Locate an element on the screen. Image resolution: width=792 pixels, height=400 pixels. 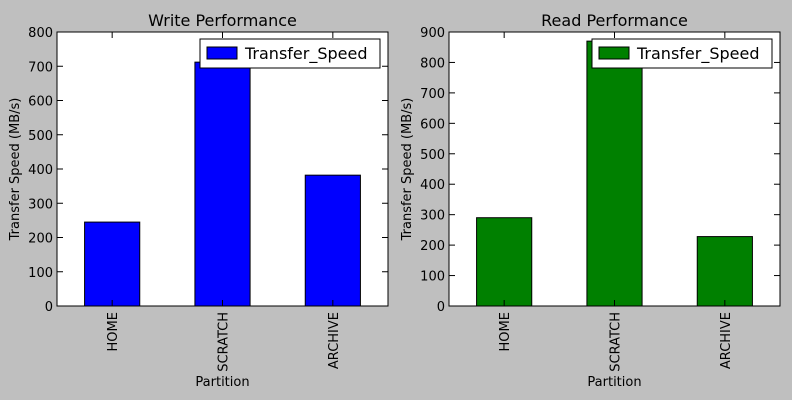
y-tick-label: 900 is located at coordinates (432, 33).